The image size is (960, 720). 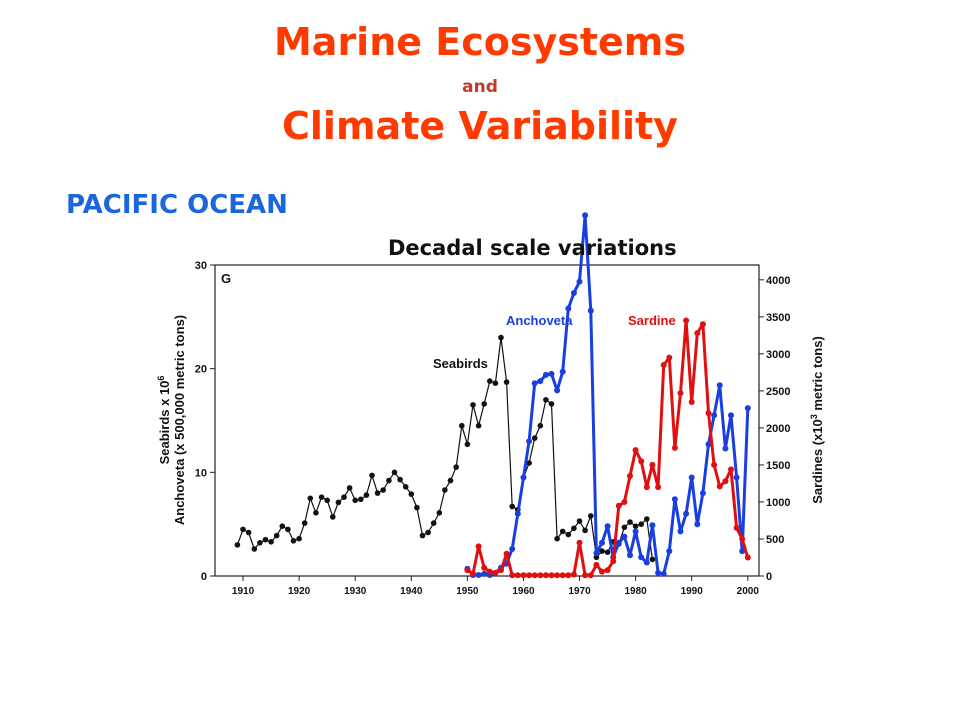 I want to click on y-left-tick-label: 30, so click(x=201, y=266).